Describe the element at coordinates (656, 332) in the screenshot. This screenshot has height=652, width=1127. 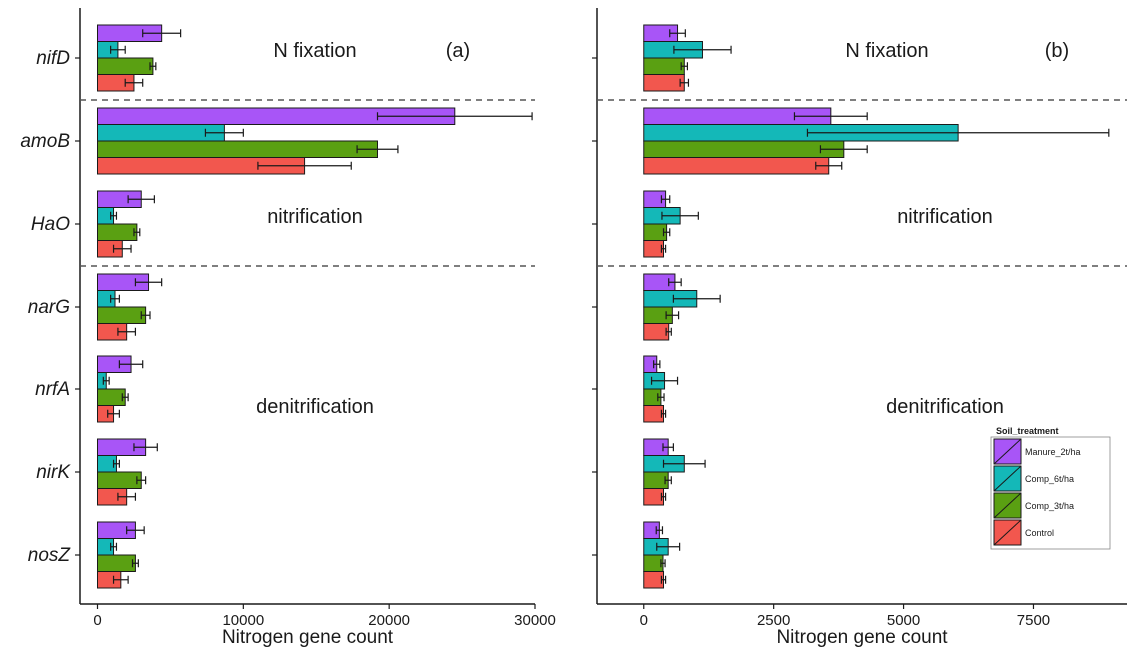
I see `bar-narG-control` at that location.